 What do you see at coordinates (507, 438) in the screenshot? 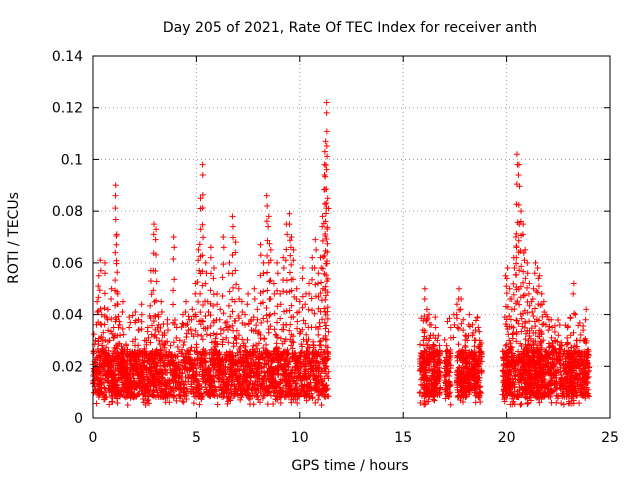
I see `x-tick-label: 20` at bounding box center [507, 438].